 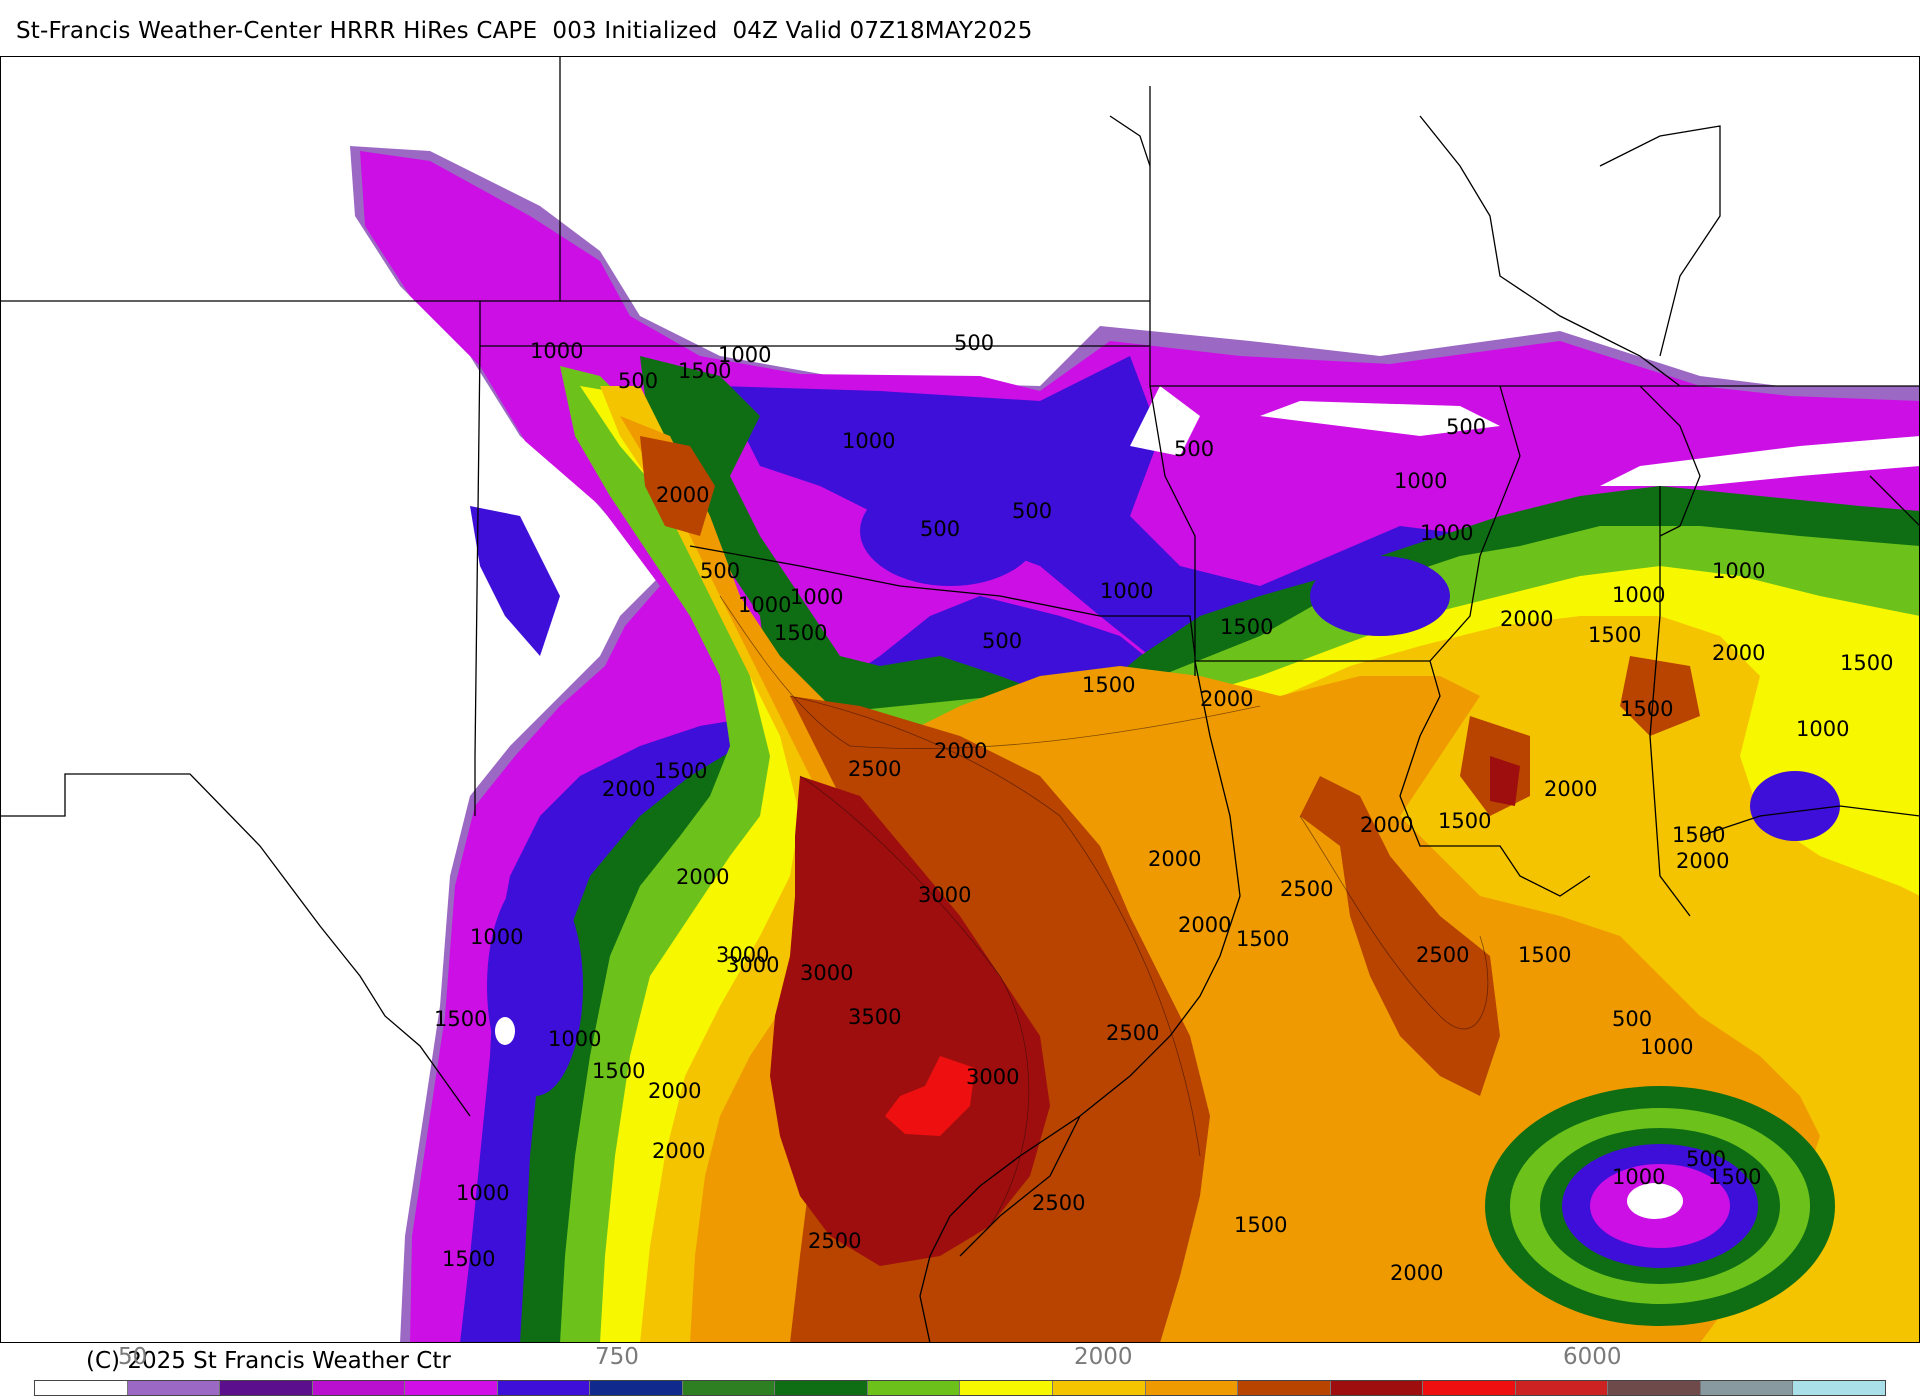 I want to click on cape-low-core-southeast, so click(x=1660, y=1206).